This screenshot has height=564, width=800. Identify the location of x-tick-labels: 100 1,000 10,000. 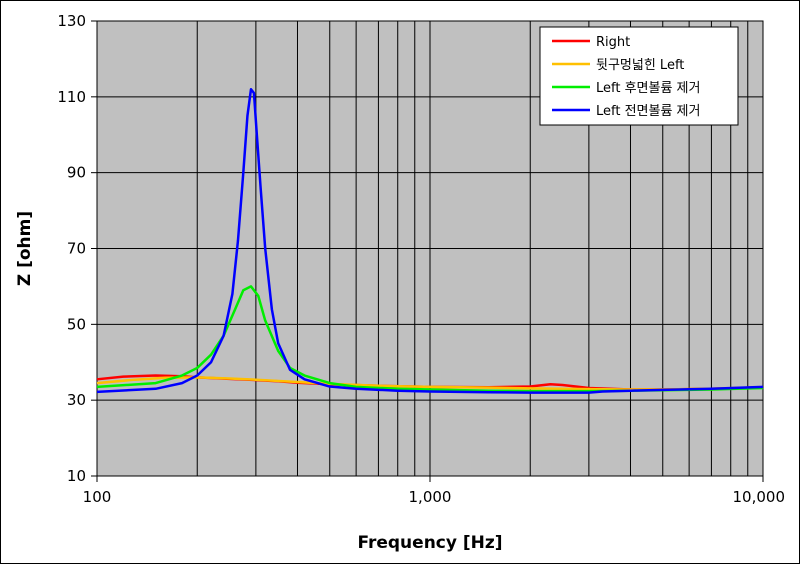
(434, 491).